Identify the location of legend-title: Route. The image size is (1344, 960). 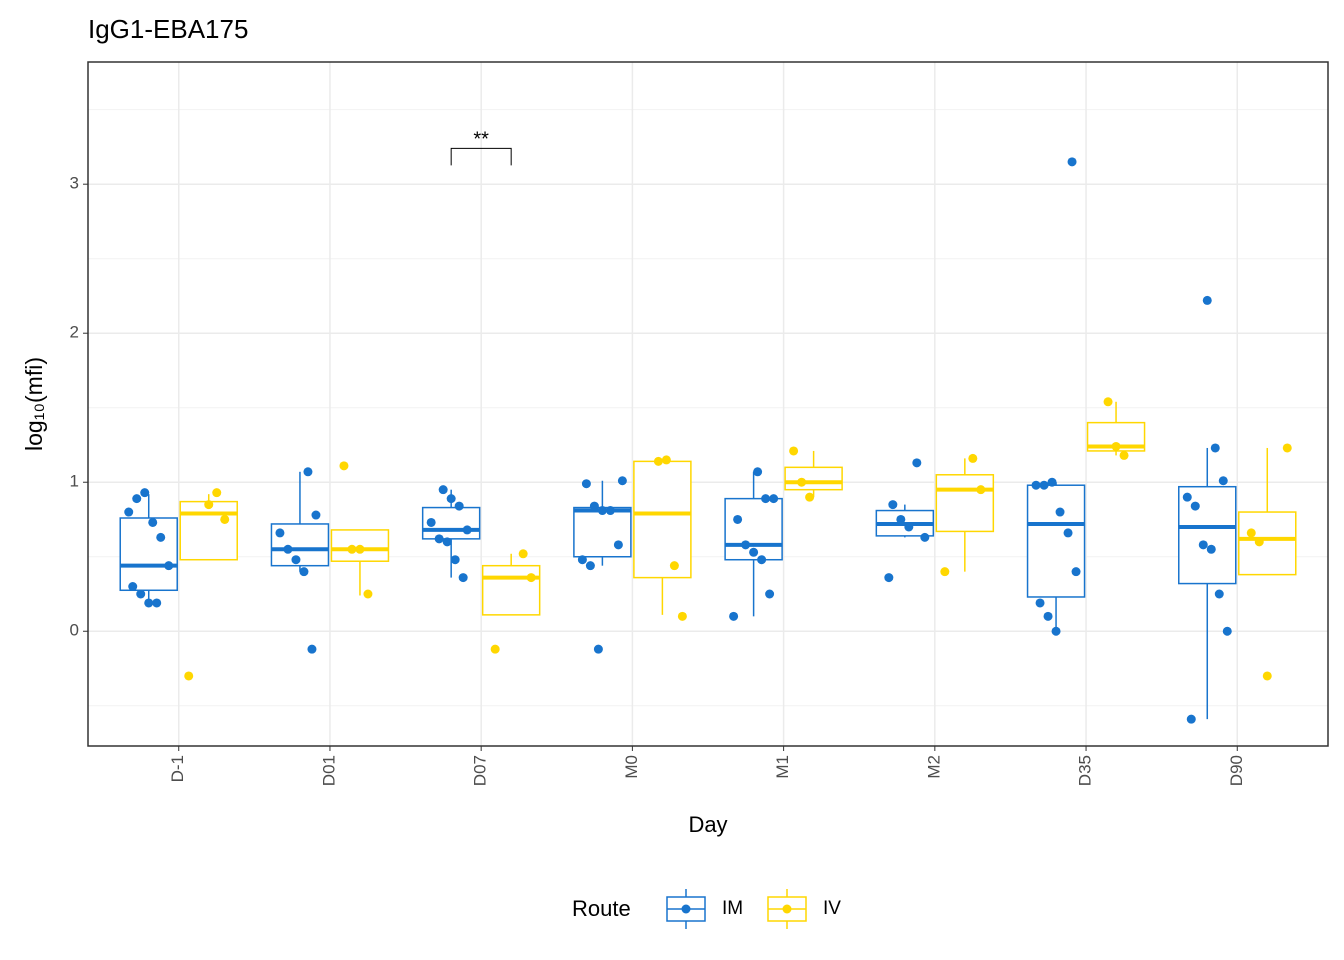
(601, 908).